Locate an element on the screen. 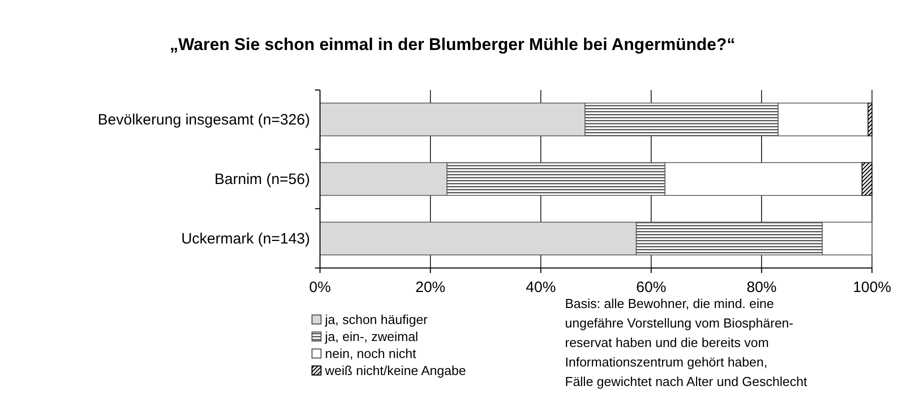 The image size is (905, 405). legend-label: ja, schon häufiger is located at coordinates (376, 319).